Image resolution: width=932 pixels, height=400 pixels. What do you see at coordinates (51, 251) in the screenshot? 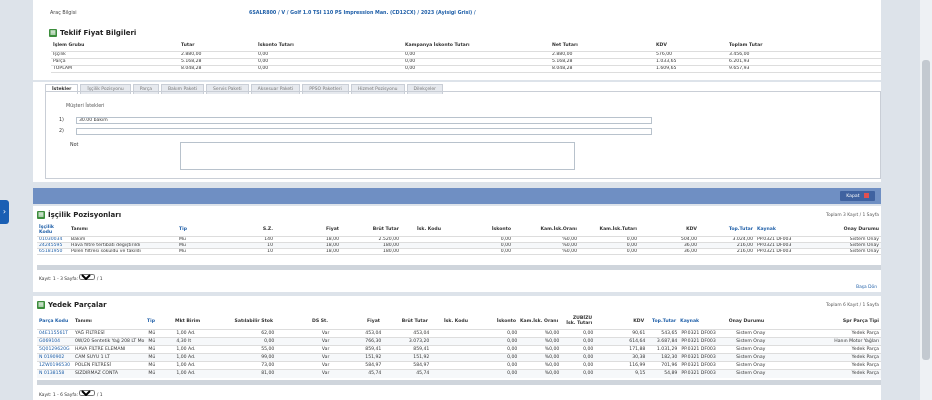
I see `iscilik-kodu-link: 65181950` at bounding box center [51, 251].